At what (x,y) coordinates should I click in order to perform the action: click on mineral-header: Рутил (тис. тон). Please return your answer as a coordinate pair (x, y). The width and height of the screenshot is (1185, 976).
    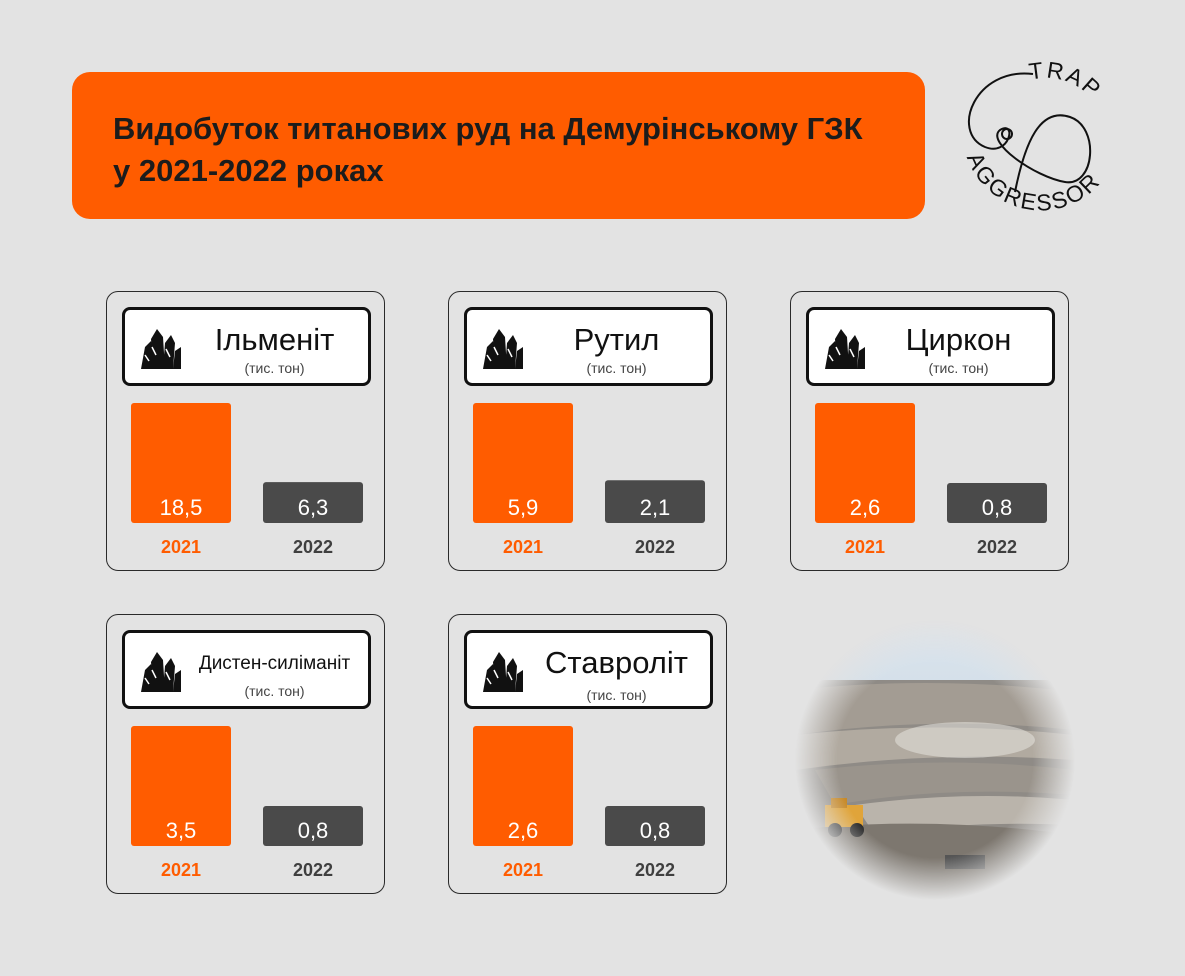
    Looking at the image, I should click on (588, 346).